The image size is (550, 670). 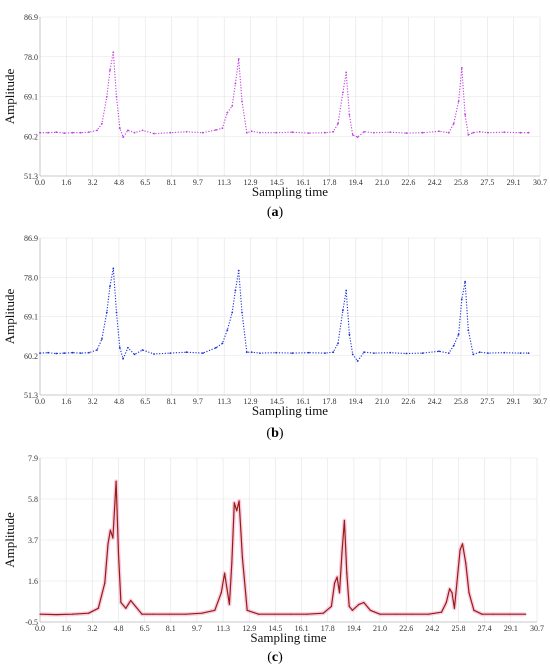 I want to click on y-tick-label: 60.2, so click(x=31, y=136).